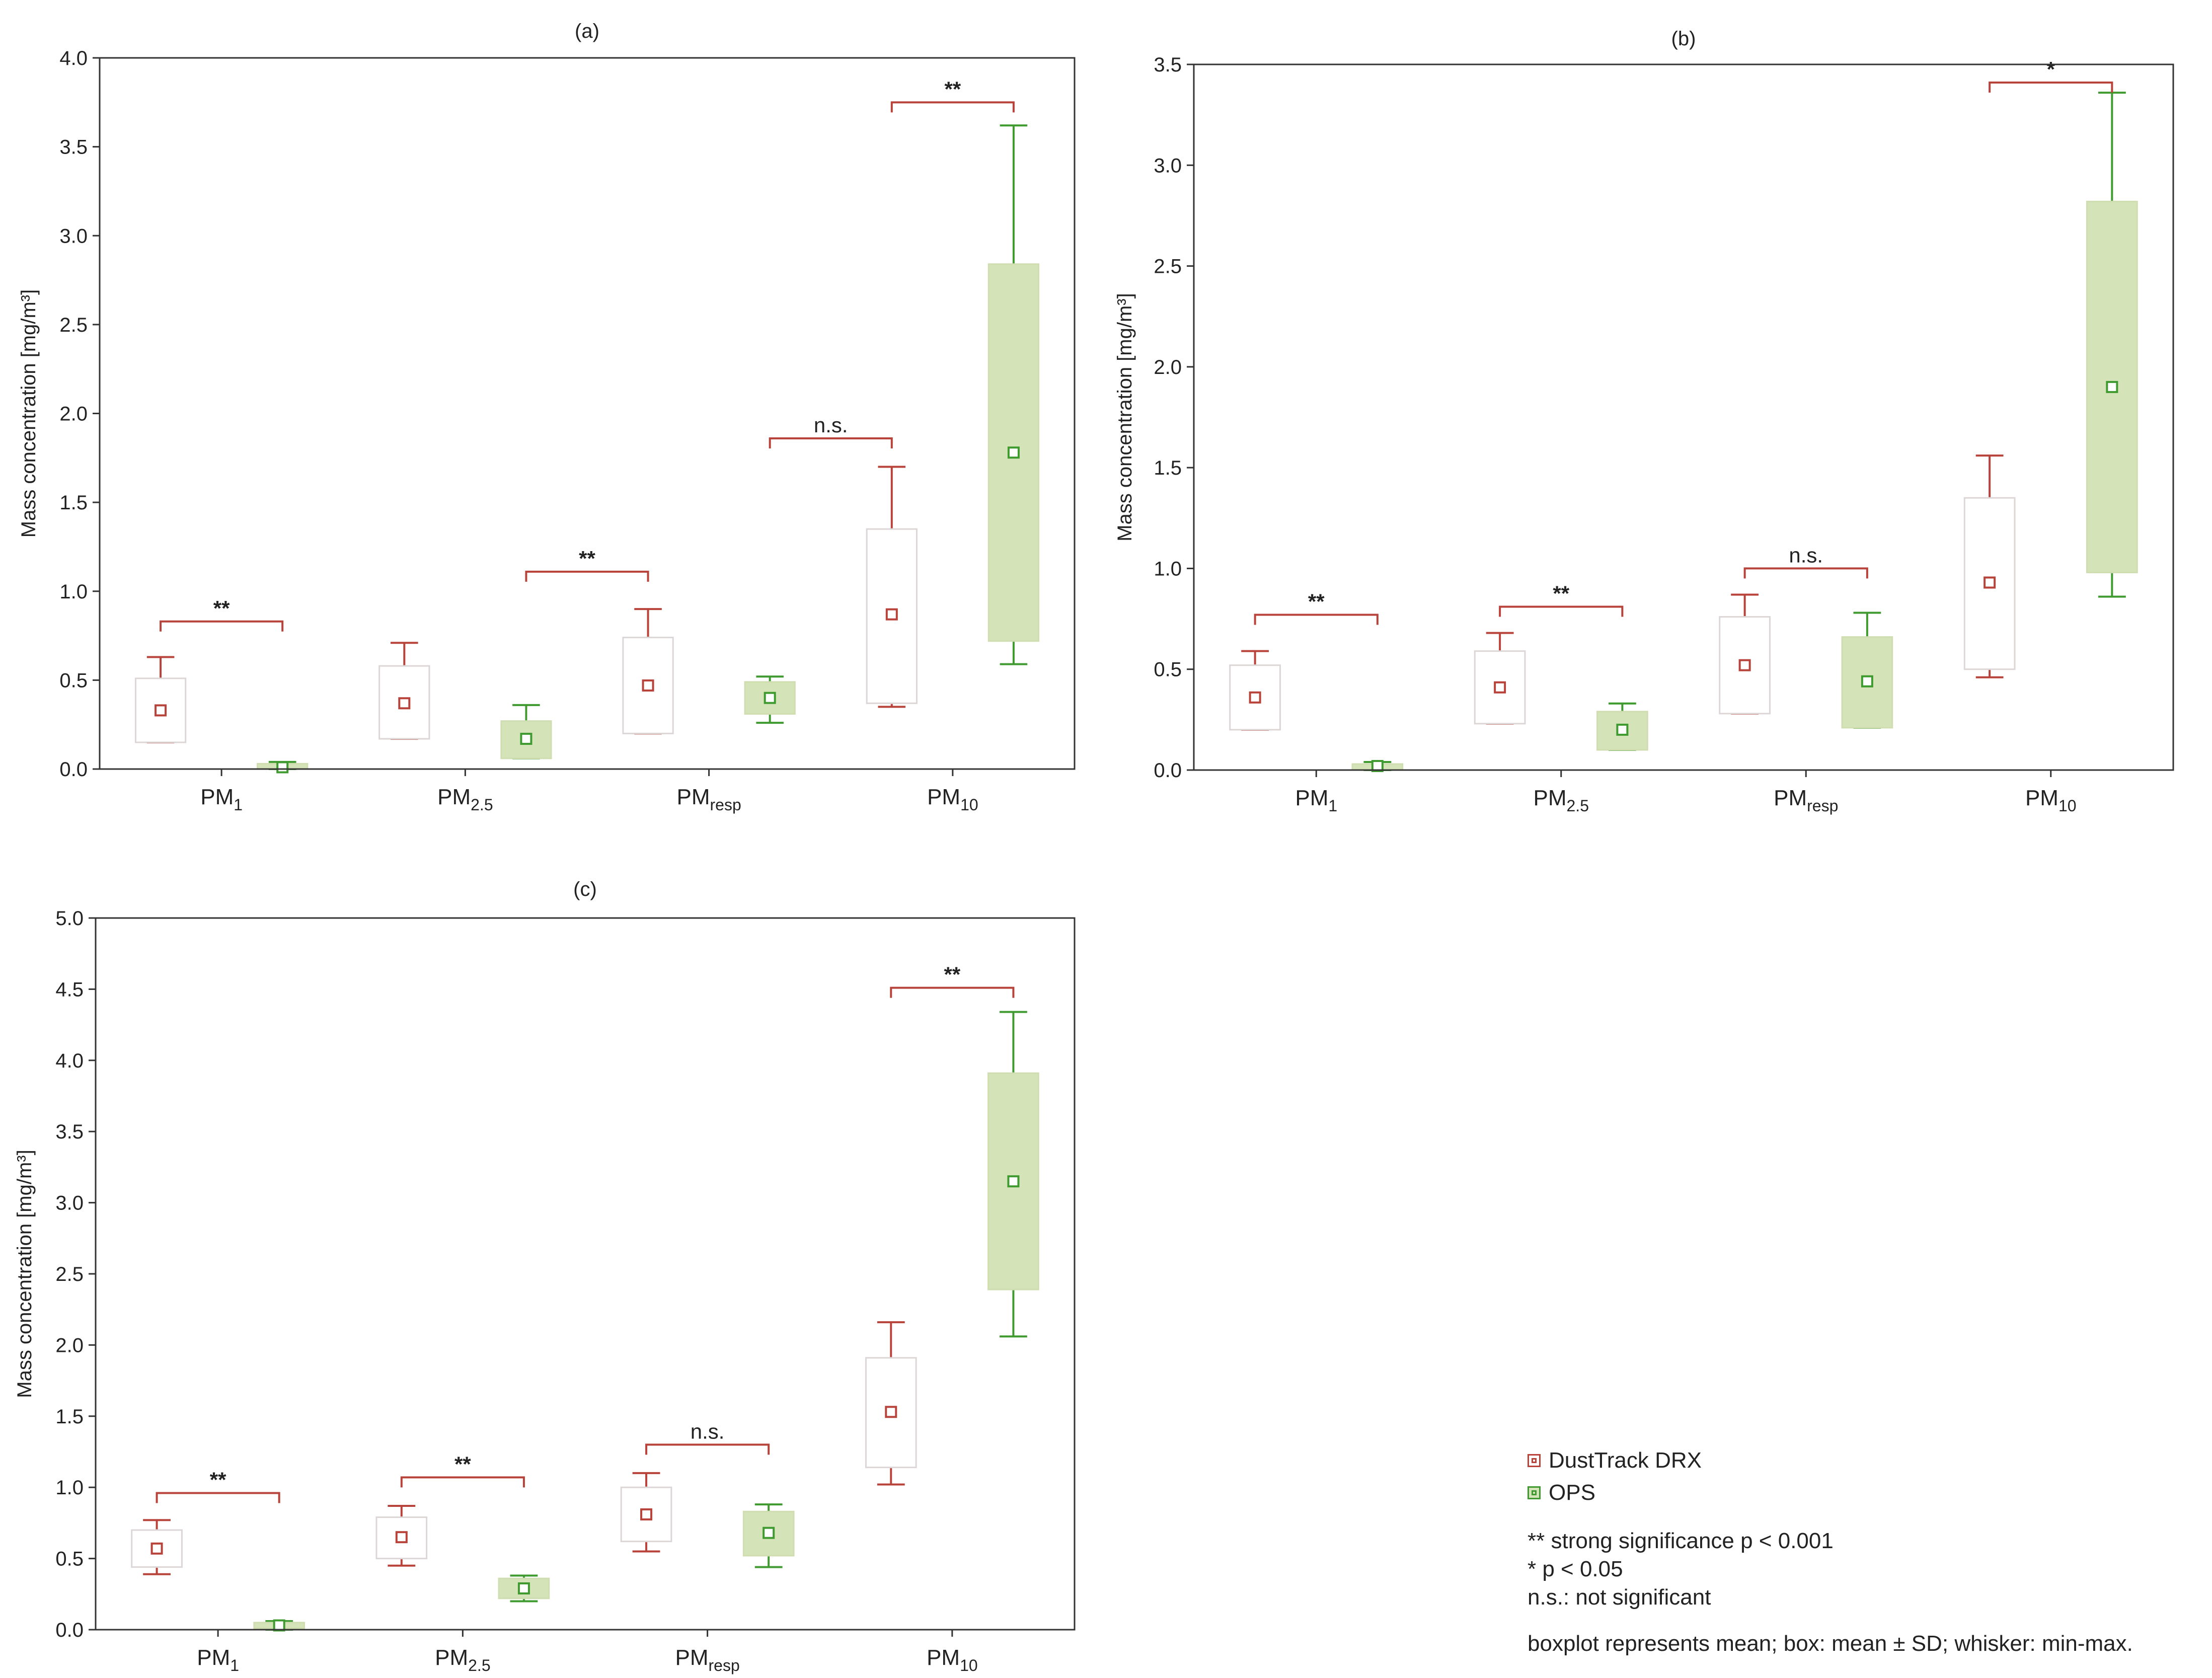  What do you see at coordinates (1683, 39) in the screenshot?
I see `chart-title: (b)` at bounding box center [1683, 39].